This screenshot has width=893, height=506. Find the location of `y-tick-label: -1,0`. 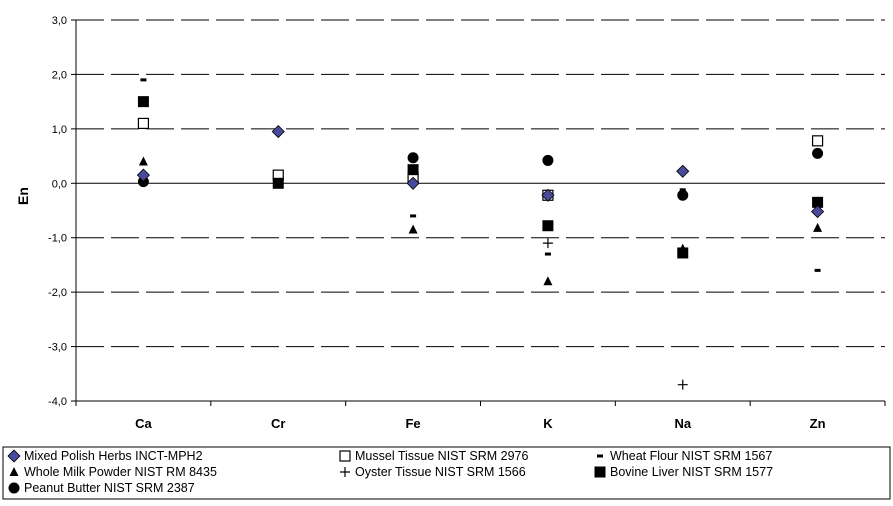

y-tick-label: -1,0 is located at coordinates (57, 239).